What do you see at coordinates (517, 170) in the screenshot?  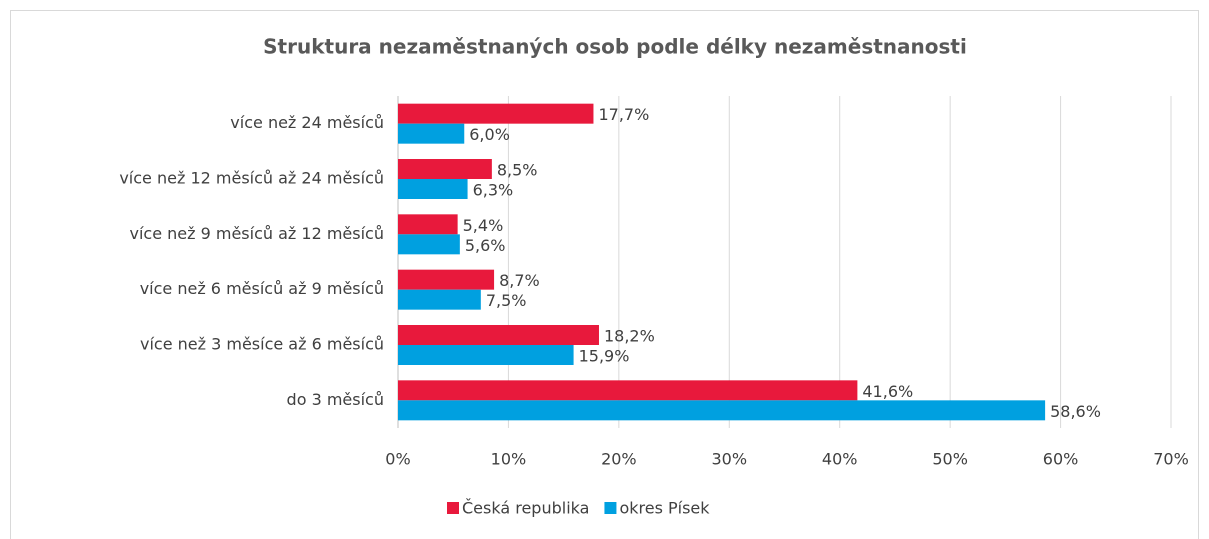 I see `data-label: 8,5%` at bounding box center [517, 170].